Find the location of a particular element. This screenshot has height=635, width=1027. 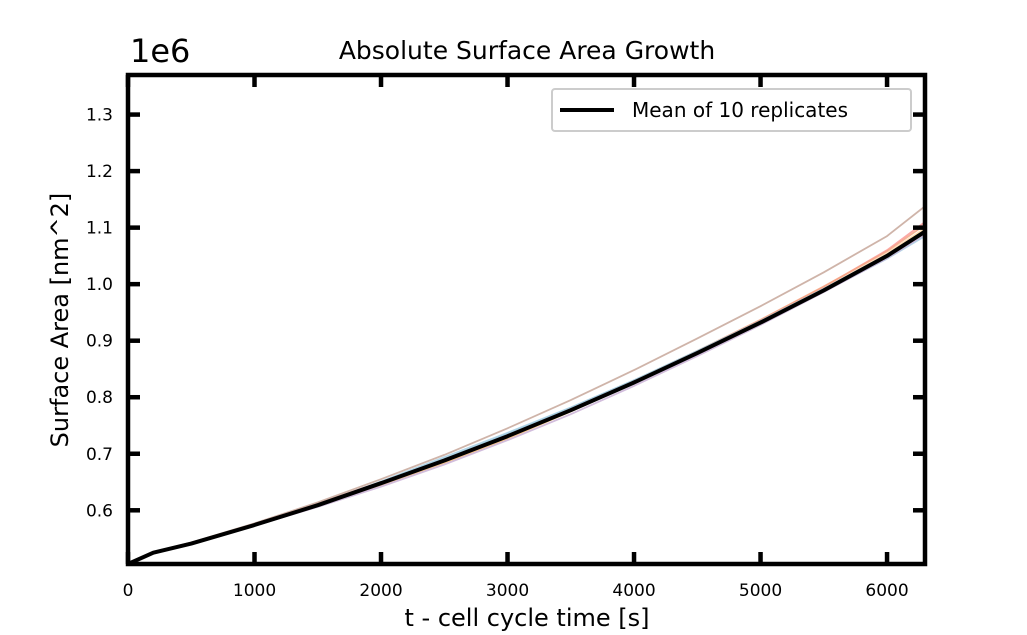

legend-label-mean: Mean of 10 replicates is located at coordinates (740, 110).